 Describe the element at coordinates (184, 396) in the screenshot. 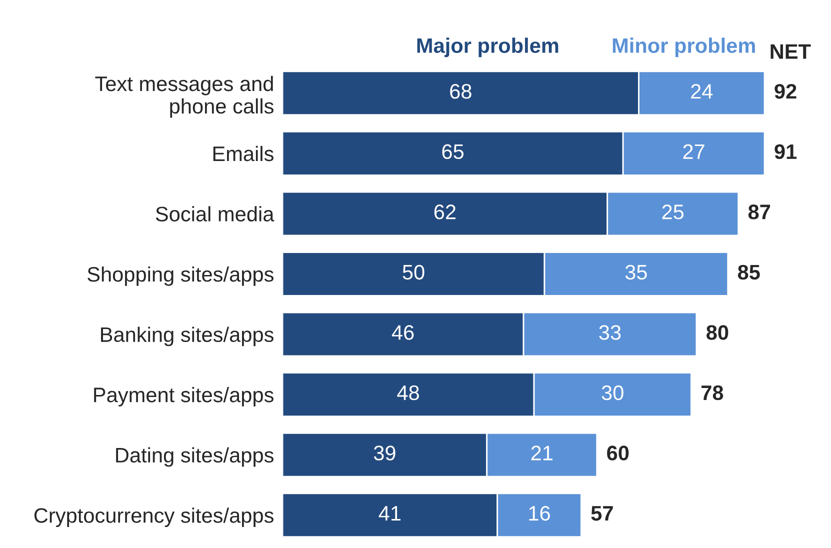

I see `y-tick-label: Payment sites/apps` at that location.